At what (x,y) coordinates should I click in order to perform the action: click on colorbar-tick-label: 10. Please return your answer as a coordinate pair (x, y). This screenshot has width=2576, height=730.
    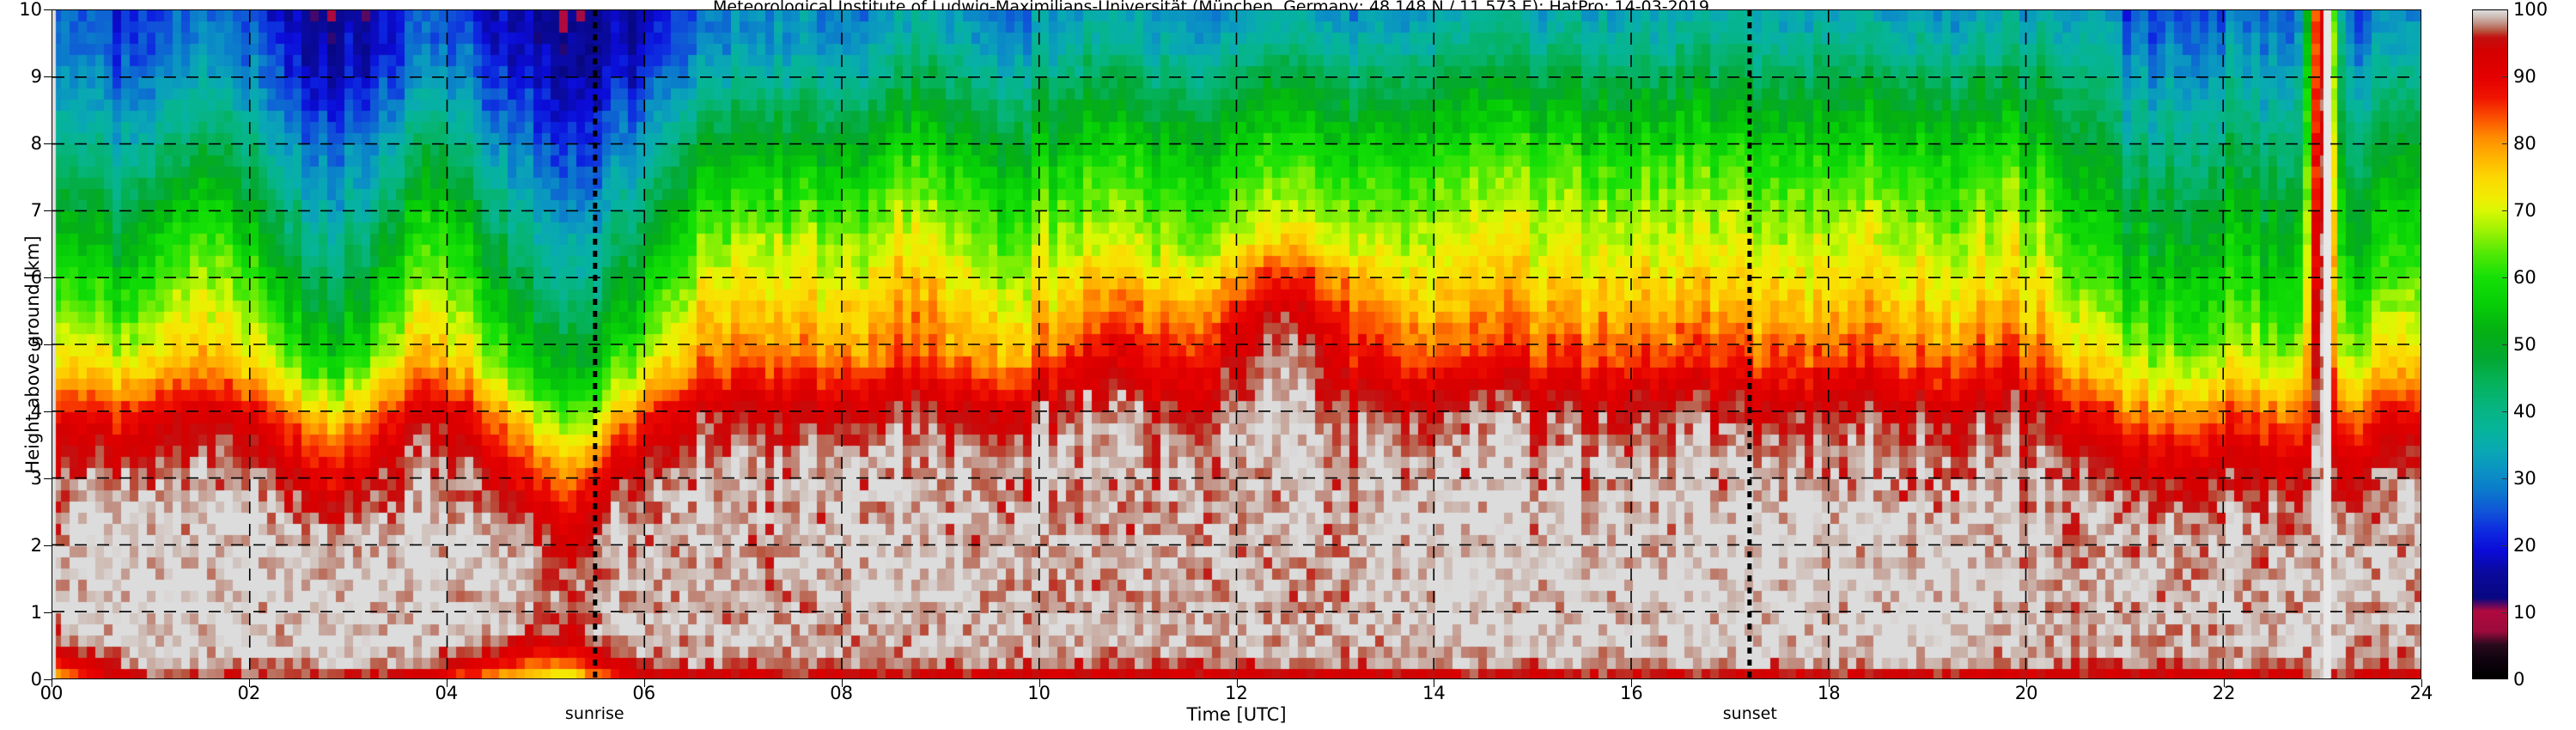
    Looking at the image, I should click on (2524, 612).